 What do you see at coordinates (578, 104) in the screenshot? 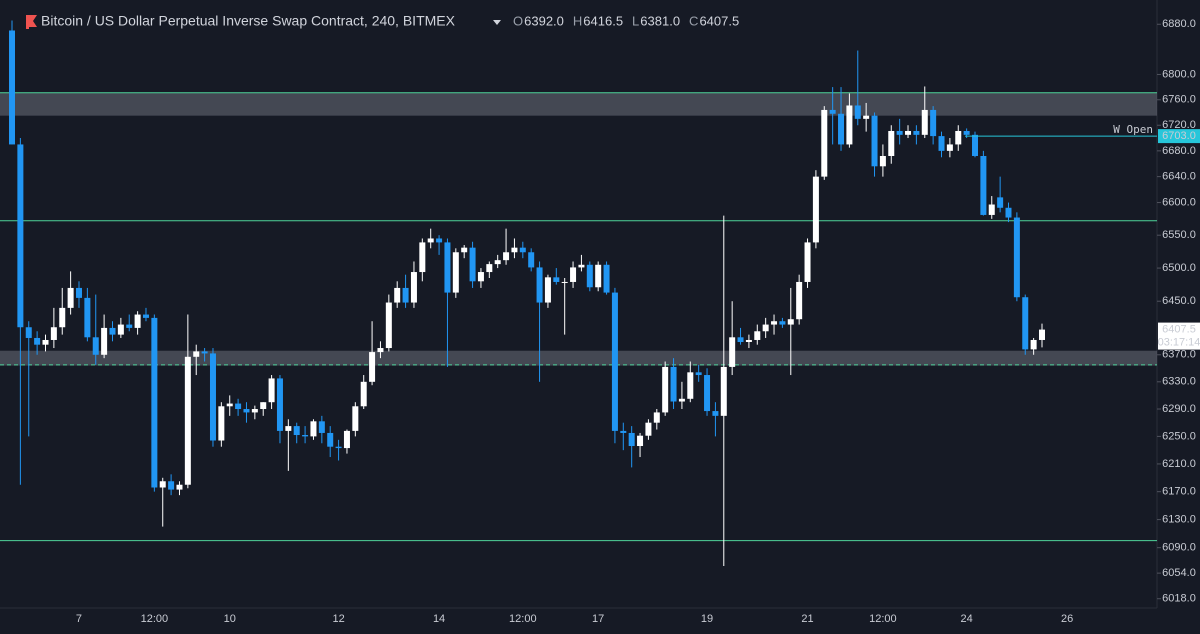
I see `zone` at bounding box center [578, 104].